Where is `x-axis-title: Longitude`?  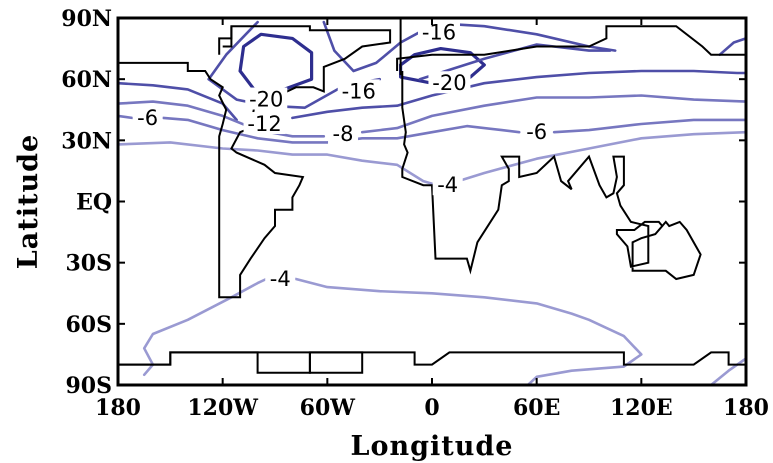
x-axis-title: Longitude is located at coordinates (432, 446).